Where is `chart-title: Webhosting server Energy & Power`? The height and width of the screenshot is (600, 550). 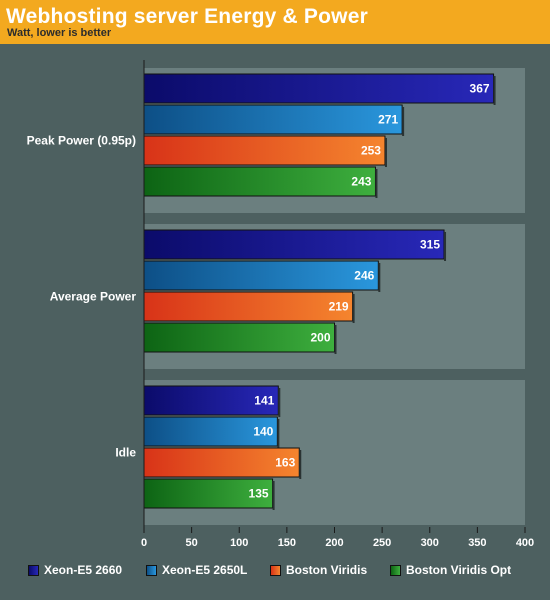 chart-title: Webhosting server Energy & Power is located at coordinates (187, 16).